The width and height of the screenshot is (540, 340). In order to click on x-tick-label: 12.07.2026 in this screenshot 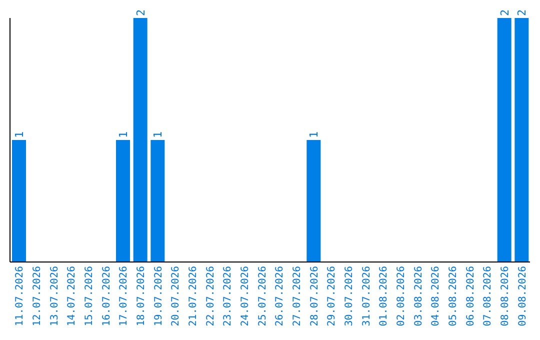, I will do `click(37, 296)`.